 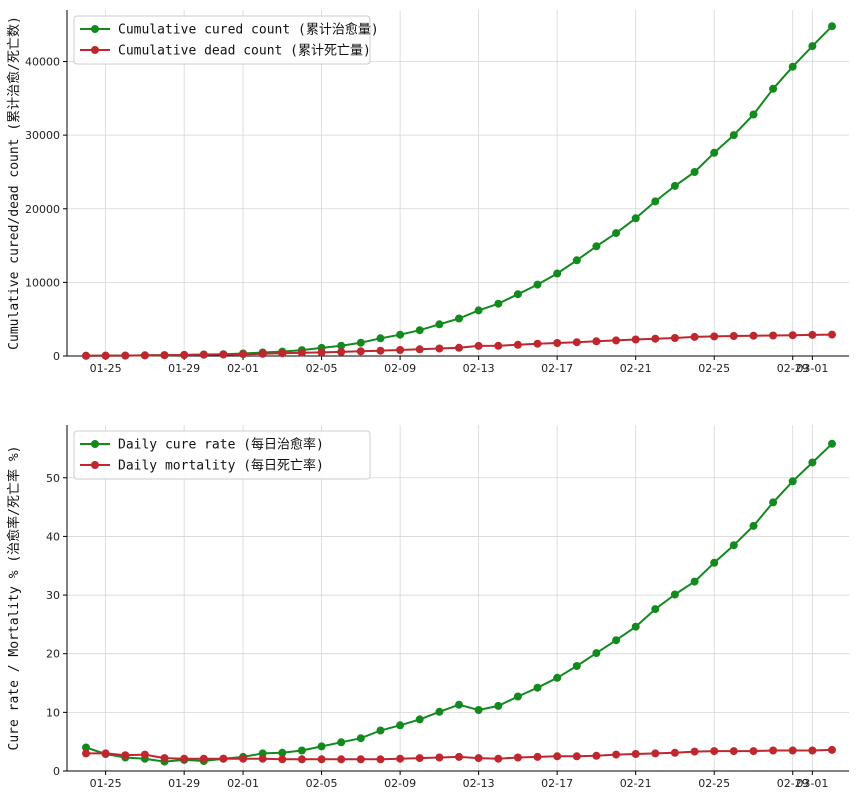 I want to click on y-tick-label: 40000, so click(x=42, y=62).